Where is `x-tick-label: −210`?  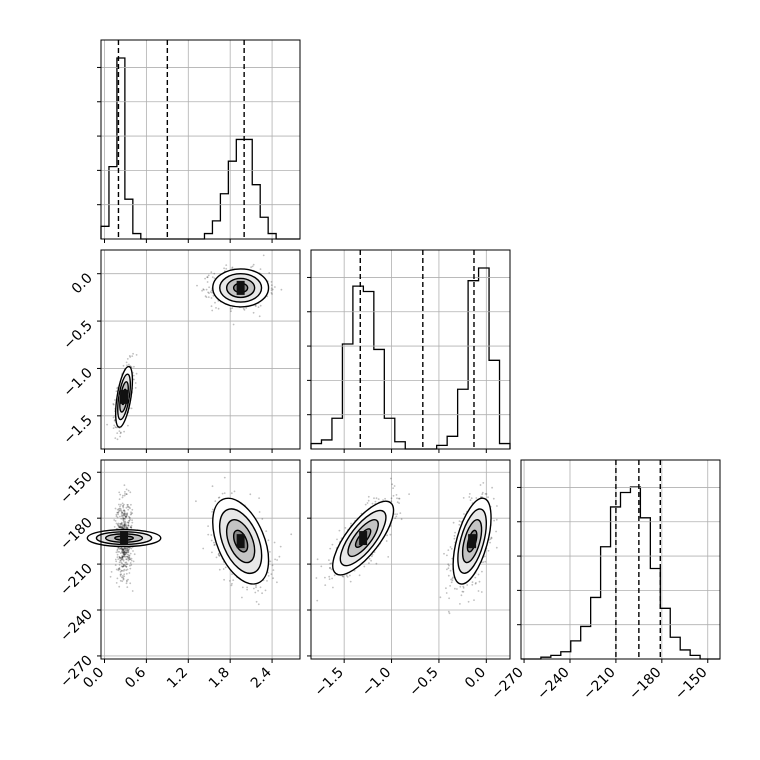
x-tick-label: −210 is located at coordinates (599, 684).